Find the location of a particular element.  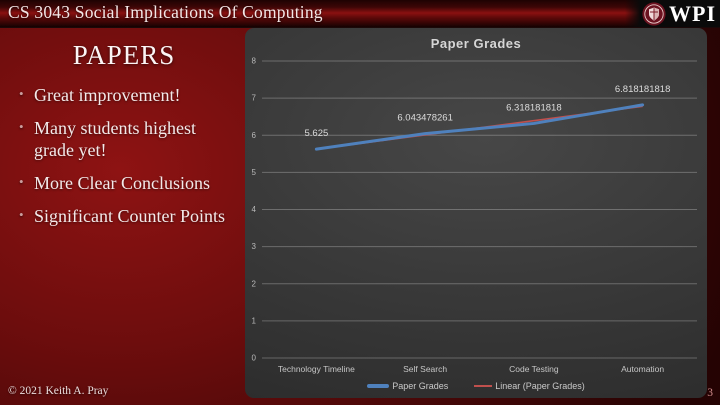

y-axis-tick: 5 is located at coordinates (254, 172).